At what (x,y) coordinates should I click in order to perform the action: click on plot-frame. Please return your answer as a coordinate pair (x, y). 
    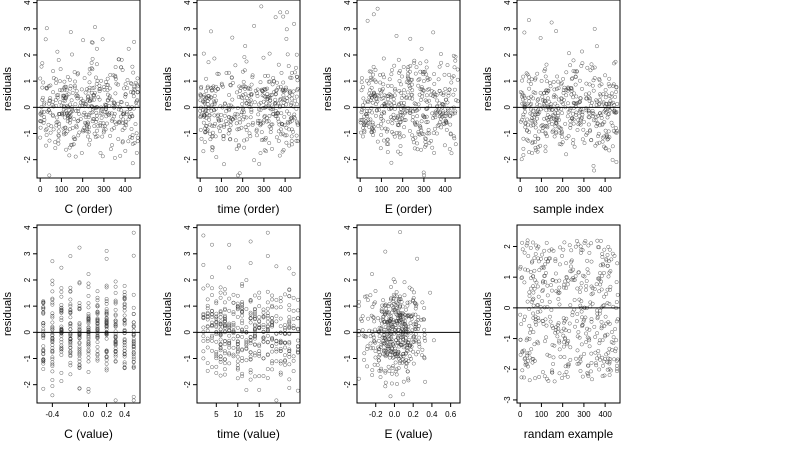
    Looking at the image, I should click on (408, 89).